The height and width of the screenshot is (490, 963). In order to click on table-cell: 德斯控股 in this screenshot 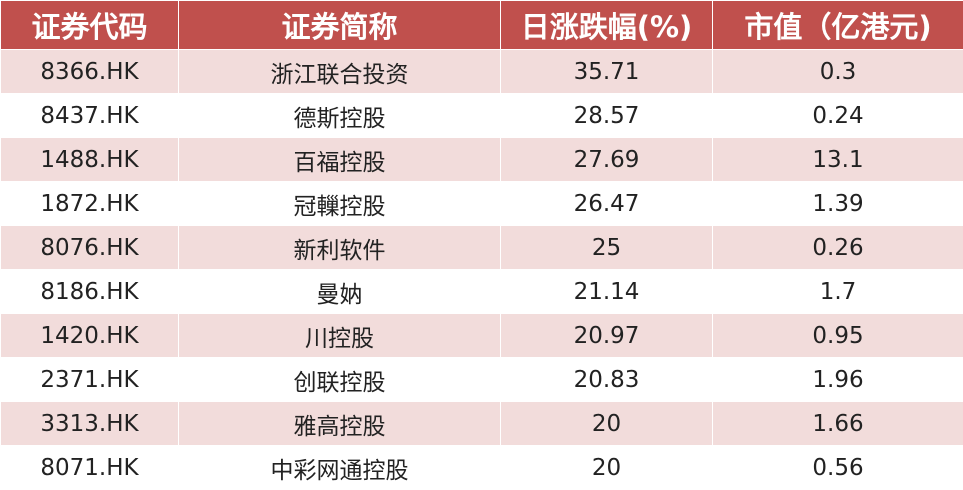, I will do `click(339, 115)`.